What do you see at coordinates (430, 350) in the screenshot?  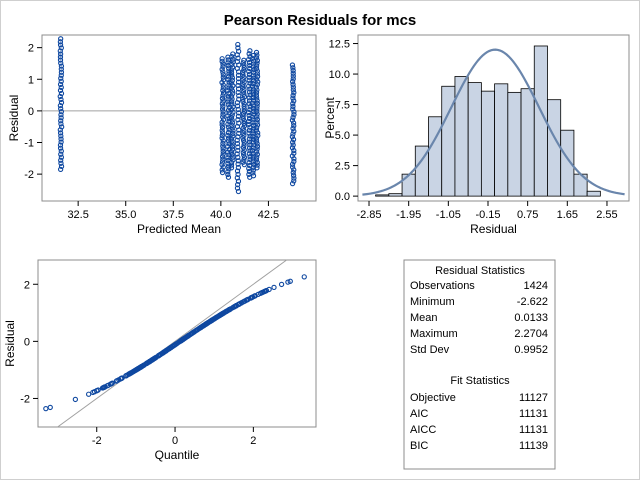 I see `stat-label: Std Dev` at bounding box center [430, 350].